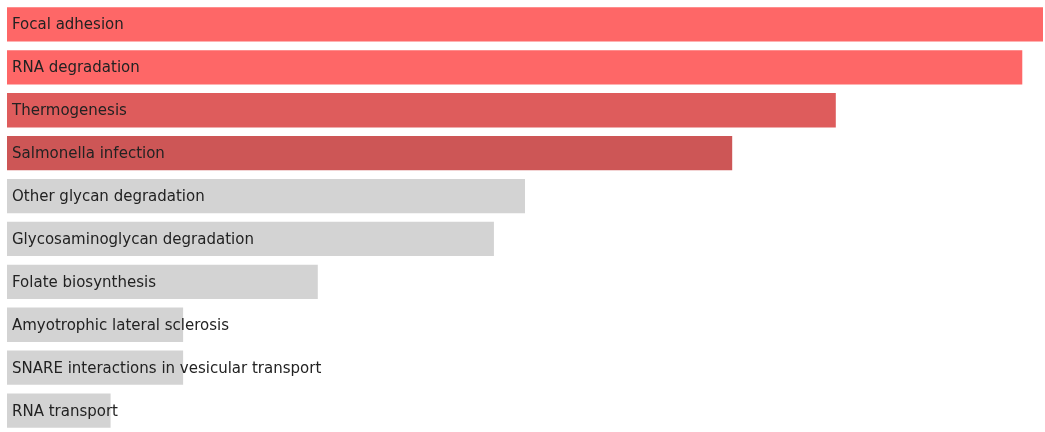  What do you see at coordinates (69, 110) in the screenshot?
I see `y-tick-label: Thermogenesis` at bounding box center [69, 110].